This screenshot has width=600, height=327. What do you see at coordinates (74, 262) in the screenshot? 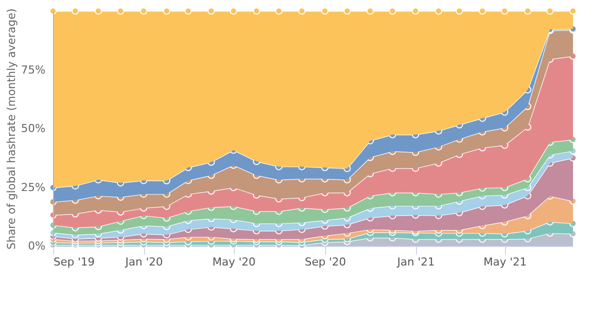
I see `x-tick-label: Sep '19` at bounding box center [74, 262].